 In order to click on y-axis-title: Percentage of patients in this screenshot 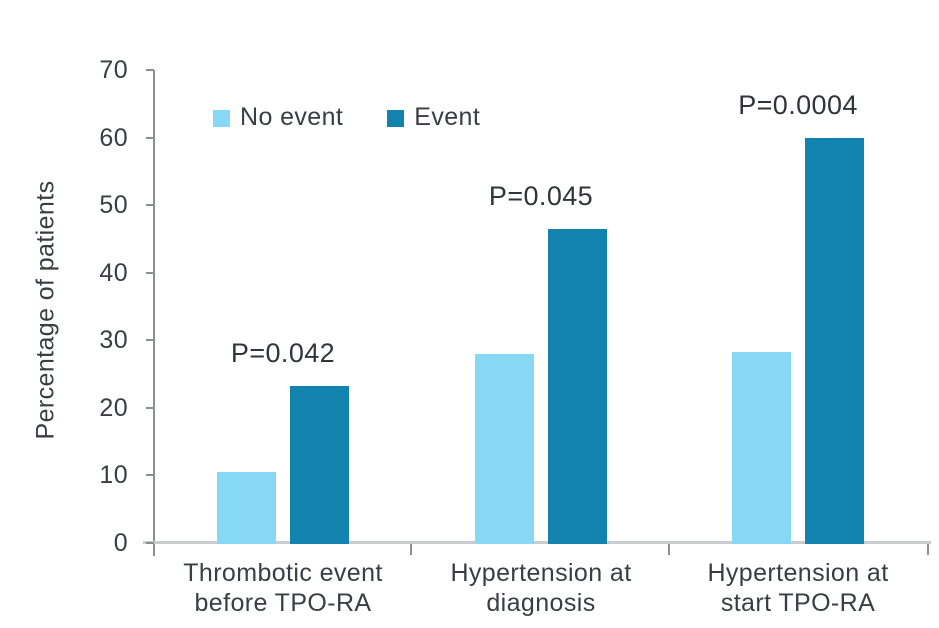, I will do `click(45, 310)`.